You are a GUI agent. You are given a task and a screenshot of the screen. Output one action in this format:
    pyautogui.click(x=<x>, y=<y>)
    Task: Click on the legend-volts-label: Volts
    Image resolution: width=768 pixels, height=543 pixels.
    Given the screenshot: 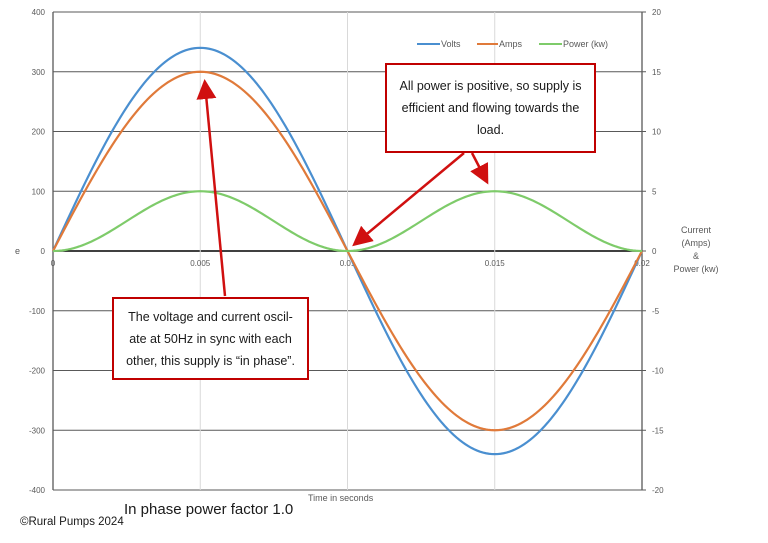 What is the action you would take?
    pyautogui.click(x=451, y=44)
    